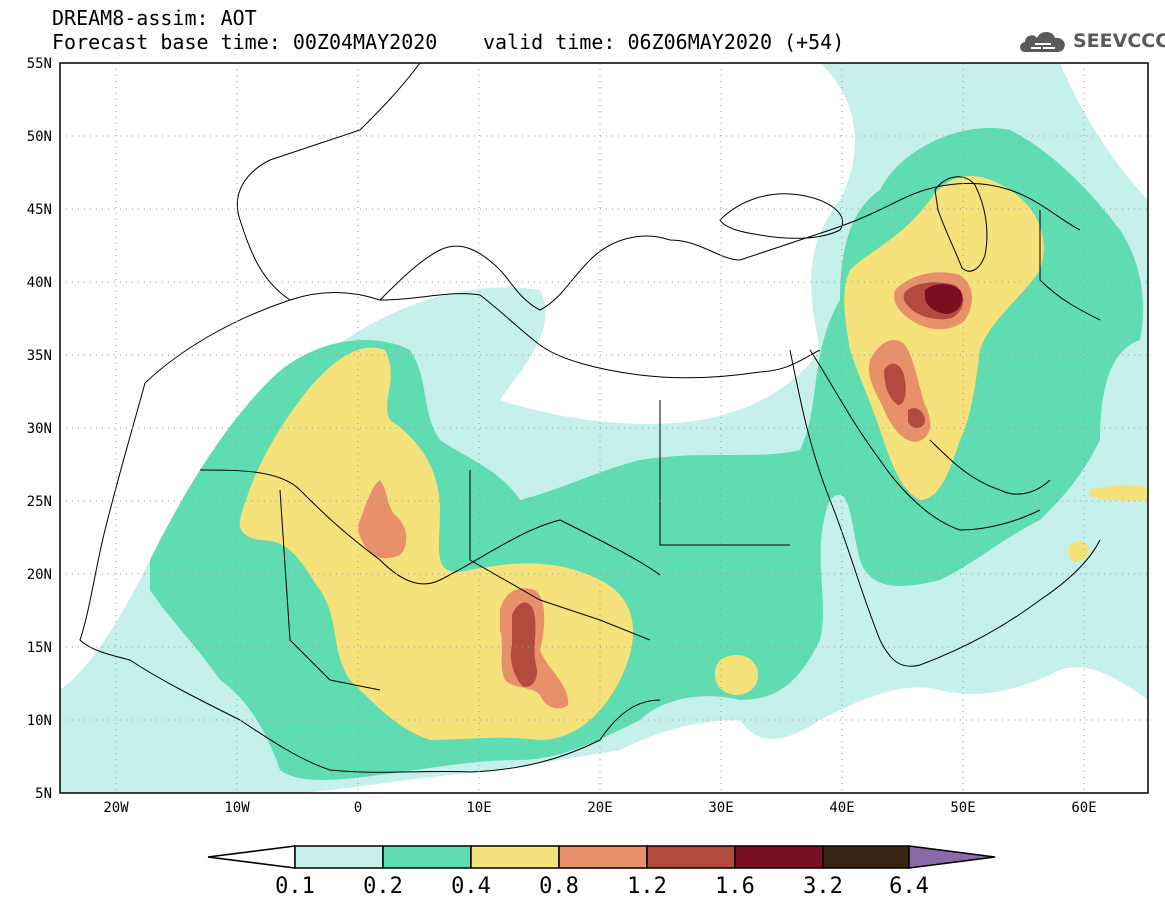 This screenshot has width=1165, height=905. What do you see at coordinates (823, 886) in the screenshot?
I see `colorbar-label: 3.2` at bounding box center [823, 886].